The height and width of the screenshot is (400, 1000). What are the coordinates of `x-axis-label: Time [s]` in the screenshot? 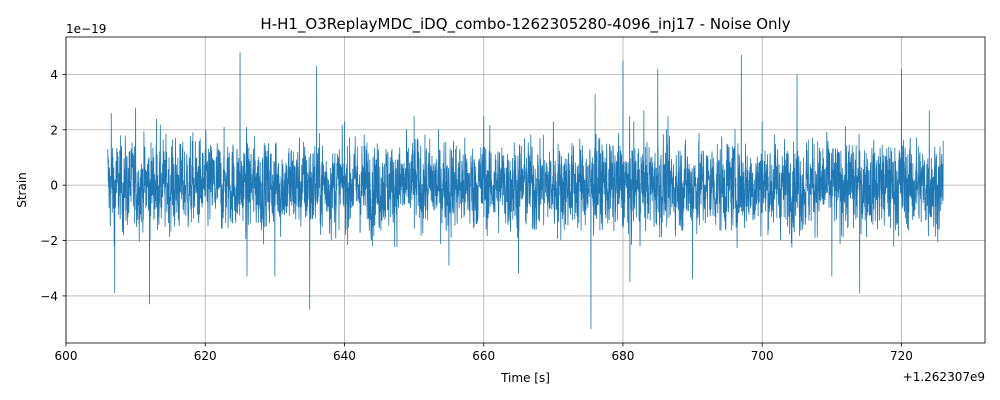 It's located at (525, 378).